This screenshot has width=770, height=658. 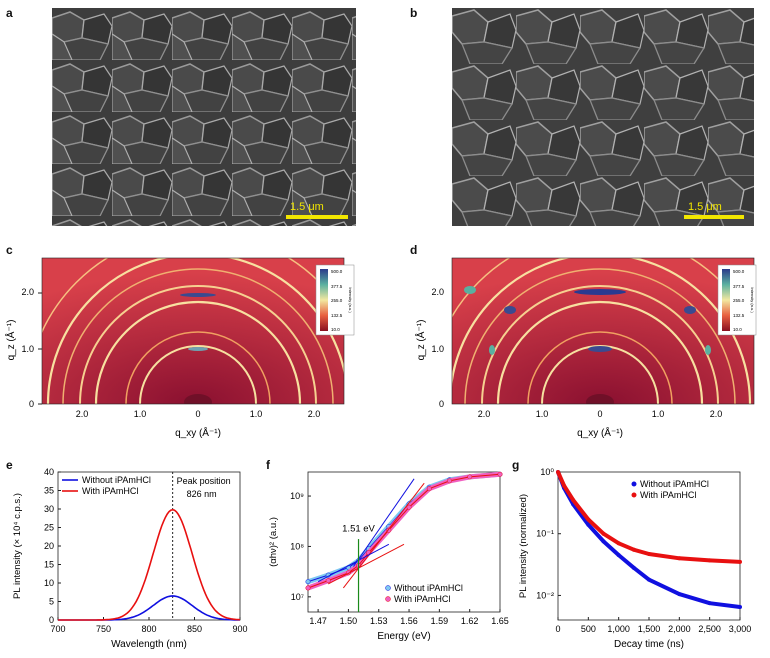 I want to click on g-ytick-label-2: 10⁰, so click(x=547, y=472).